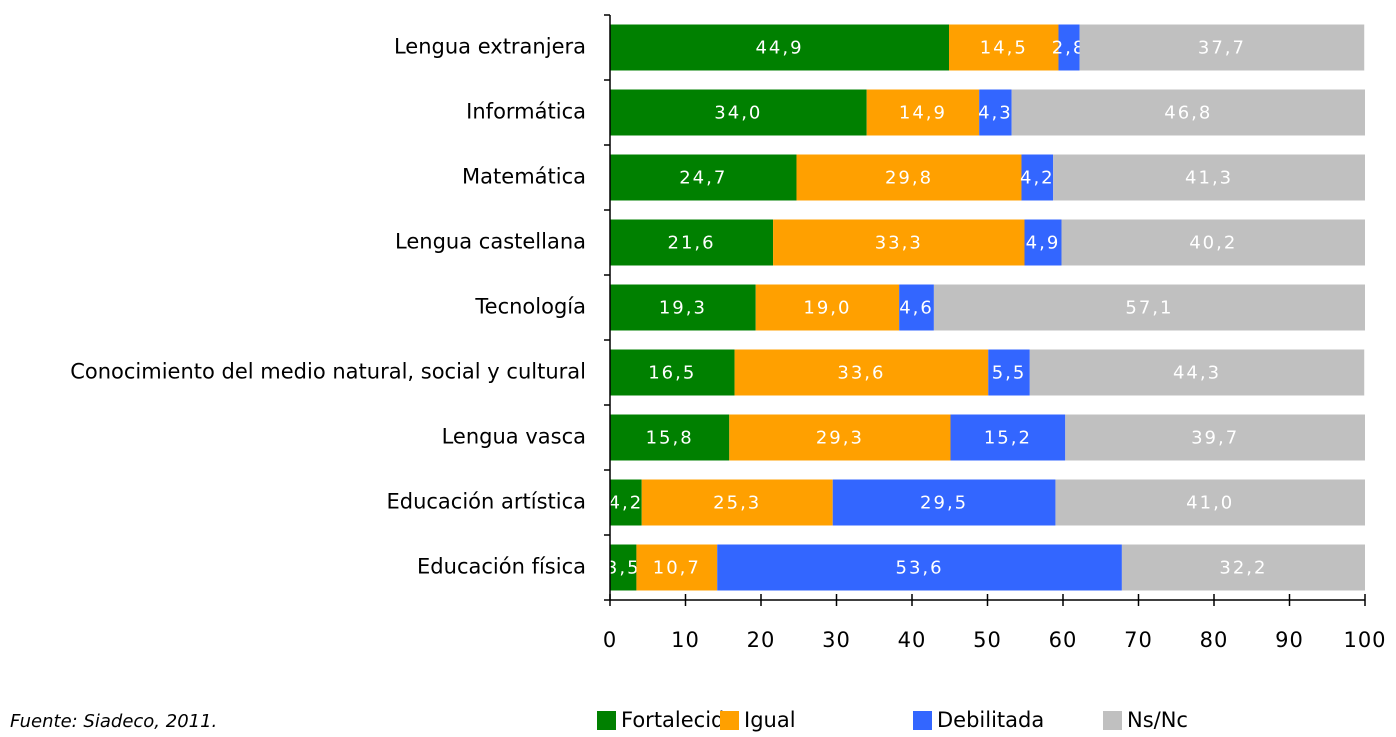  What do you see at coordinates (912, 640) in the screenshot?
I see `x-tick-label: 40` at bounding box center [912, 640].